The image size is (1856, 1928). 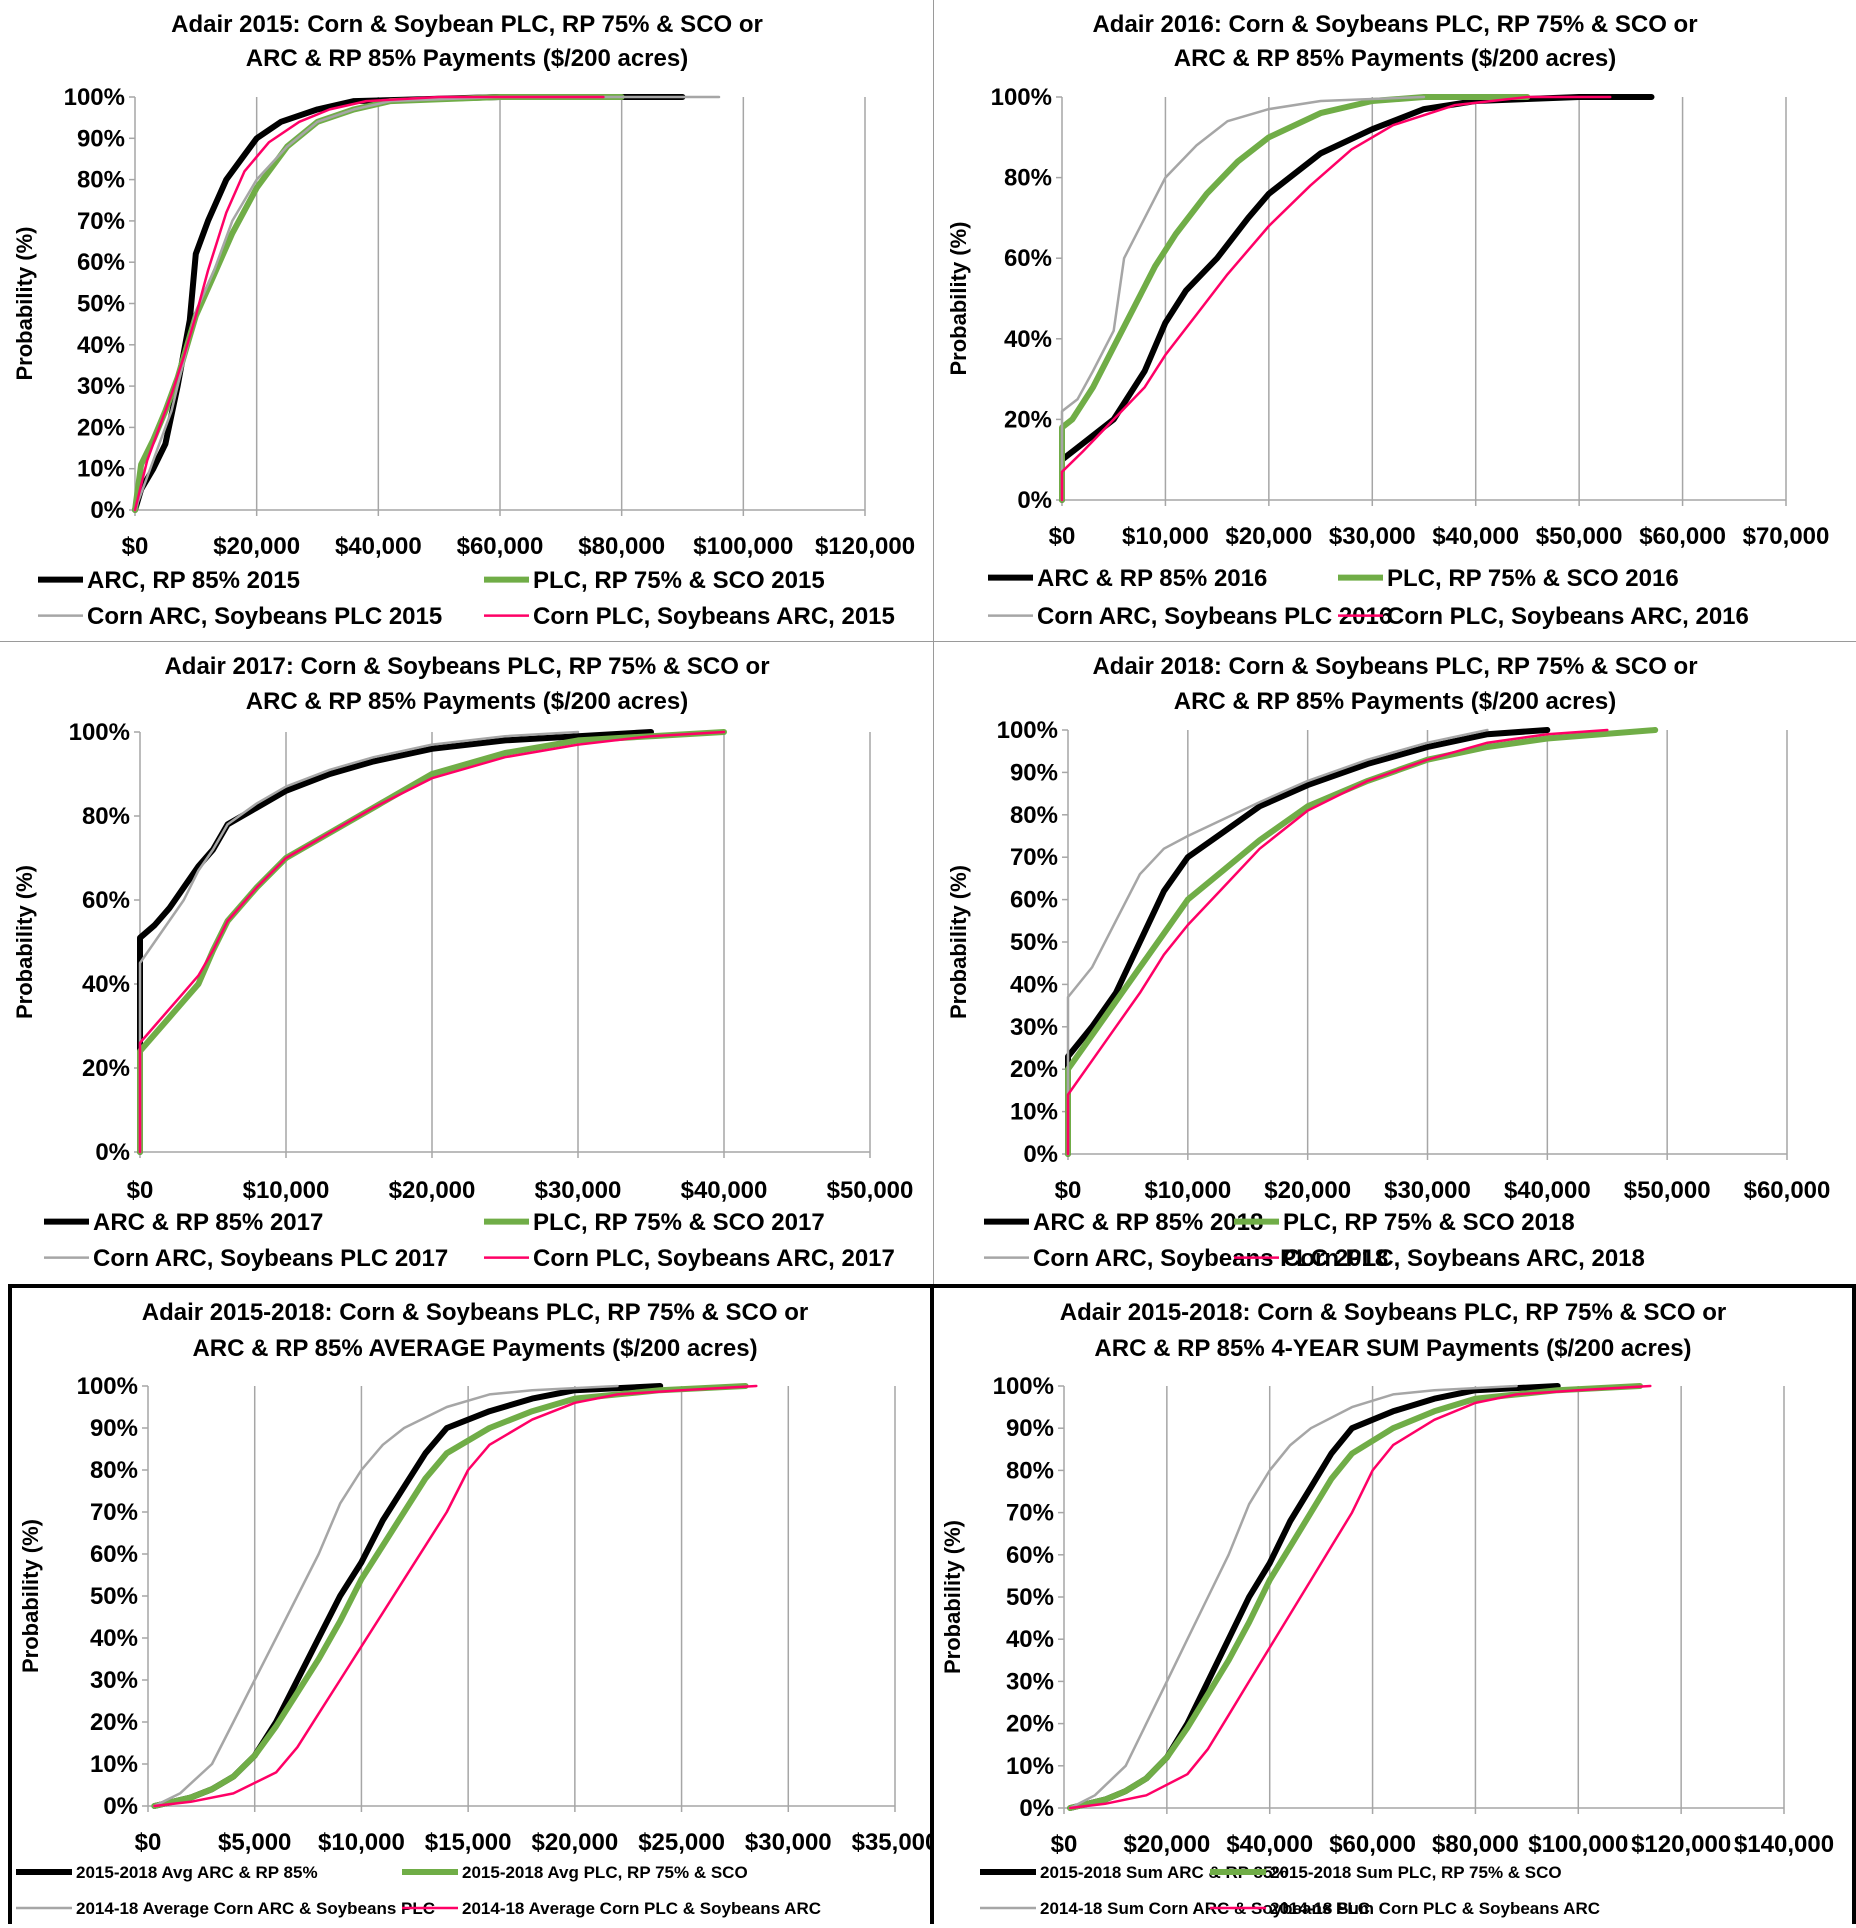 I want to click on legend-label: Corn PLC, Soybeans ARC, 2017, so click(x=714, y=1258).